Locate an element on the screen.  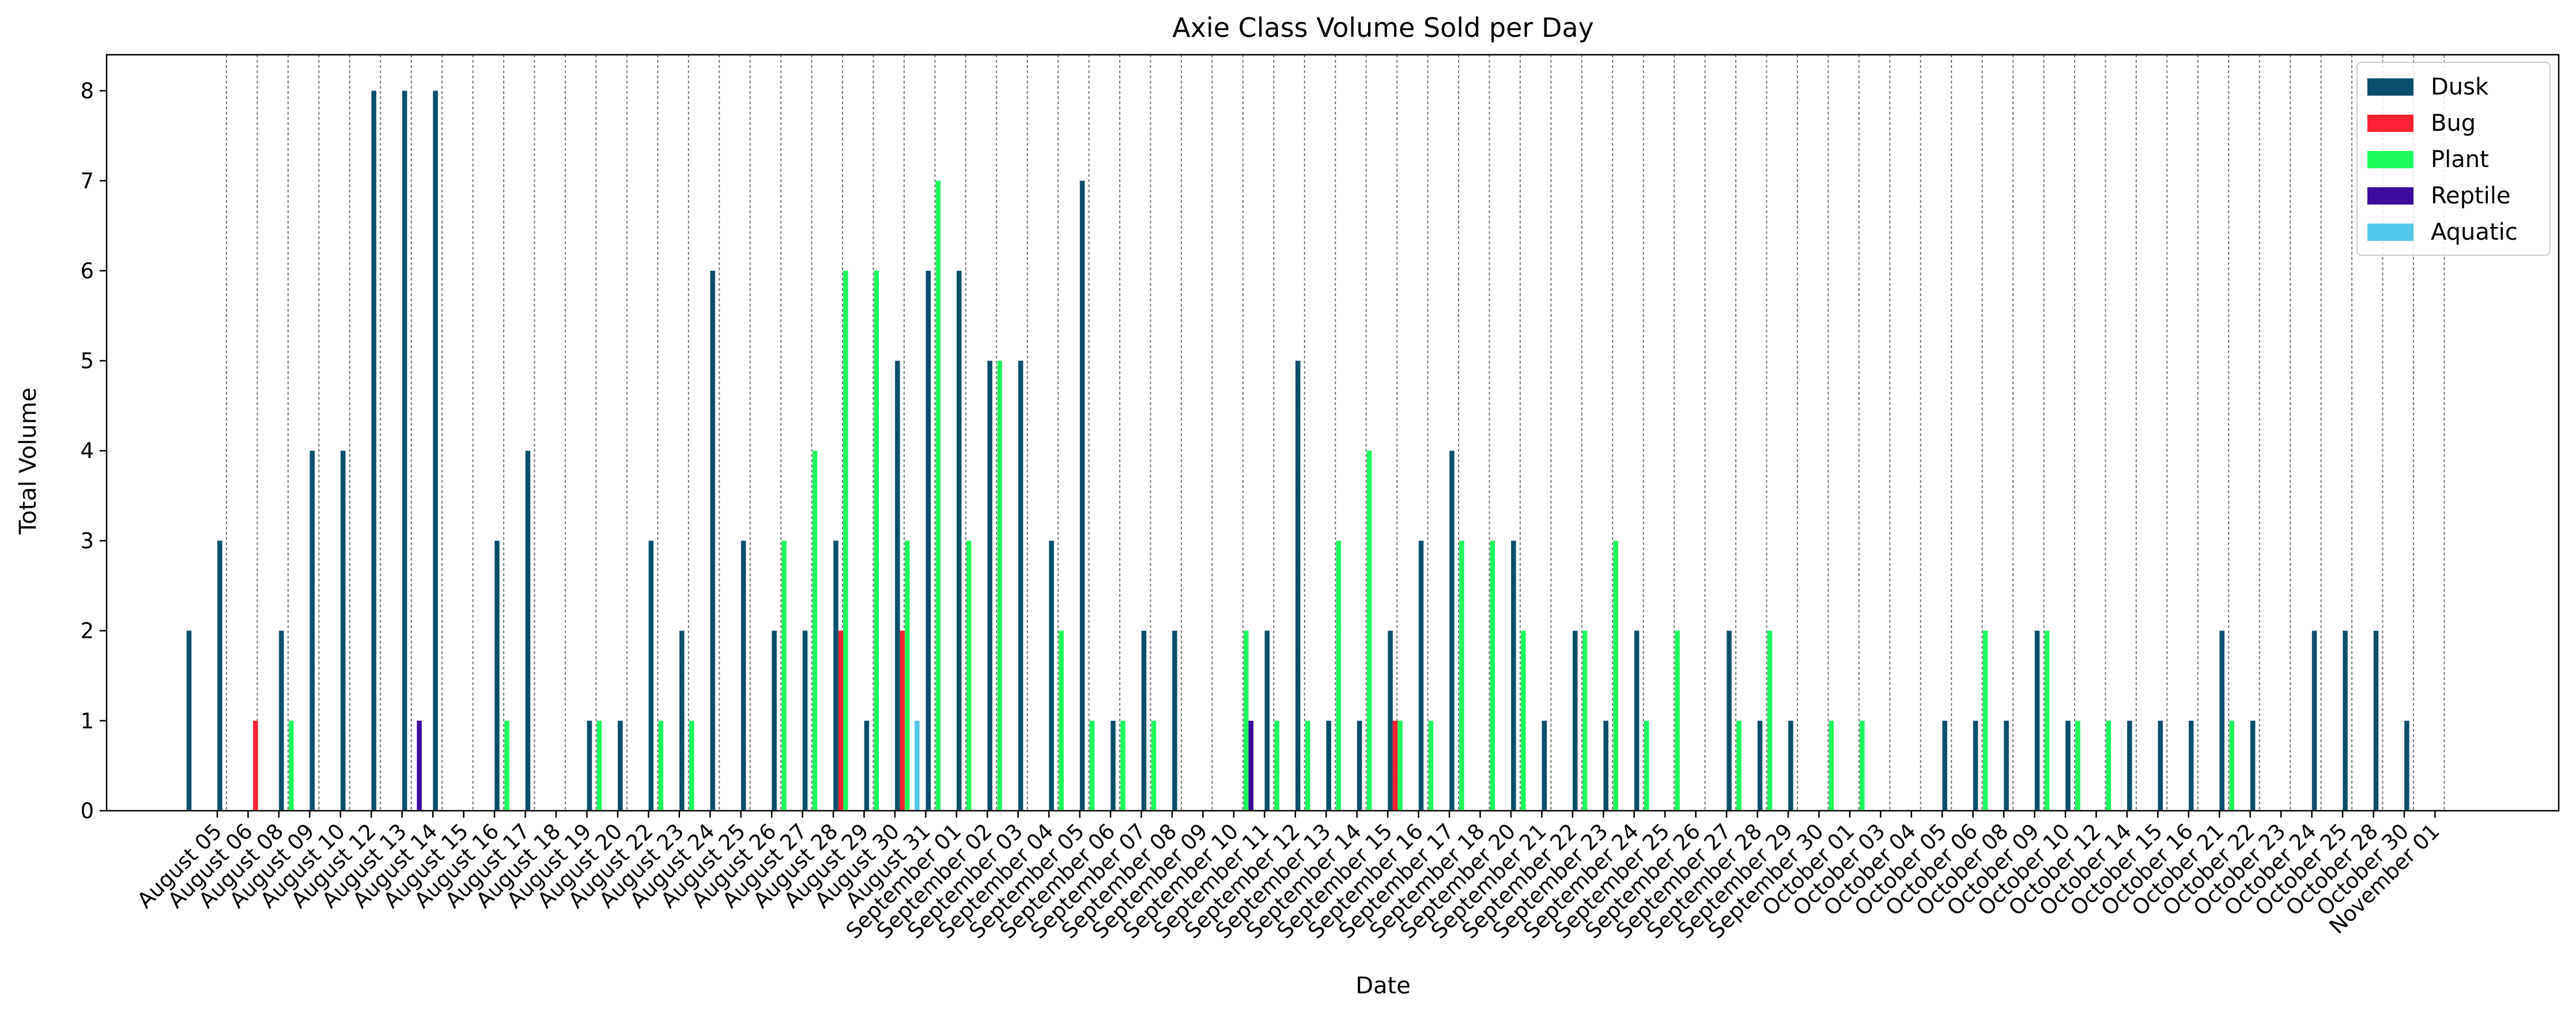
legend-box is located at coordinates (2453, 159).